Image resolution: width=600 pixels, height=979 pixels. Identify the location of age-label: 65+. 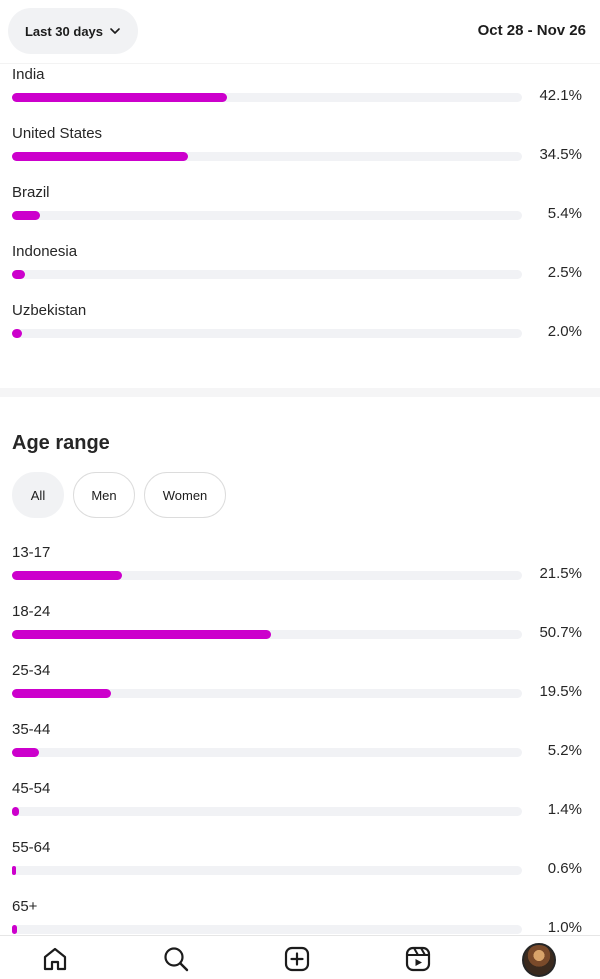
(24, 906).